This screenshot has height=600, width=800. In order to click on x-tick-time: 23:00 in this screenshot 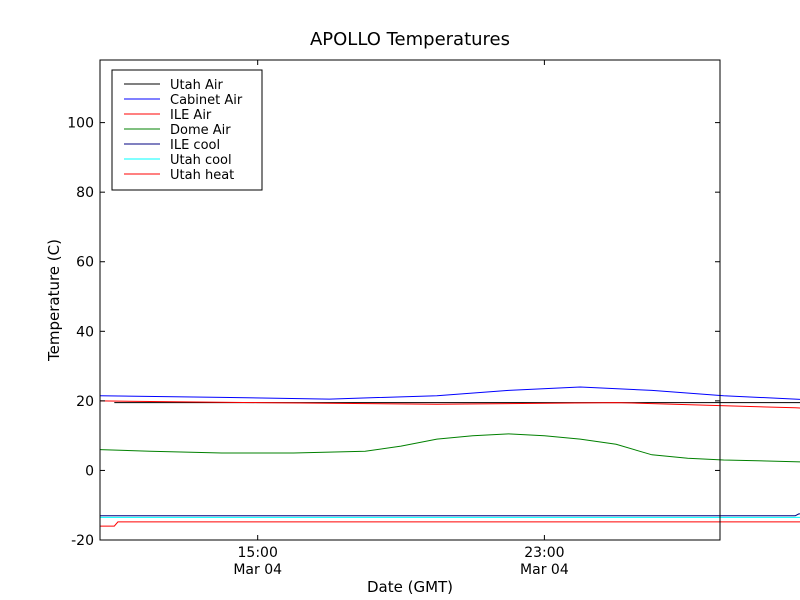, I will do `click(544, 553)`.